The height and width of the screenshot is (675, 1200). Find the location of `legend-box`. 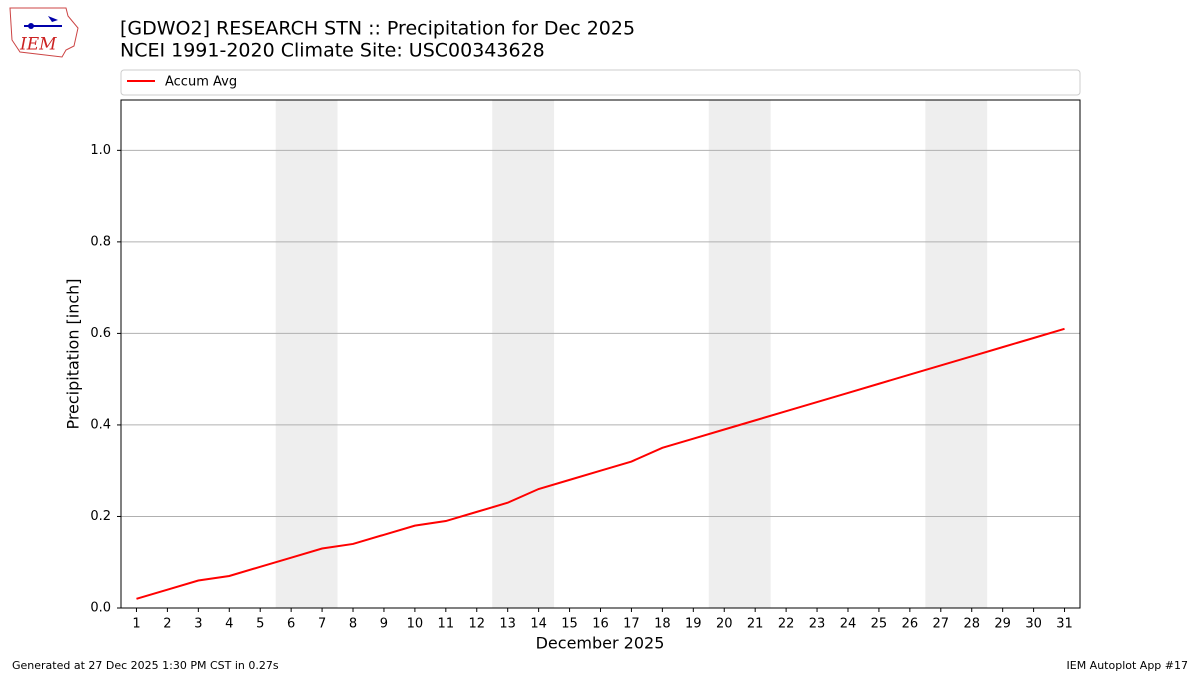

legend-box is located at coordinates (600, 82).